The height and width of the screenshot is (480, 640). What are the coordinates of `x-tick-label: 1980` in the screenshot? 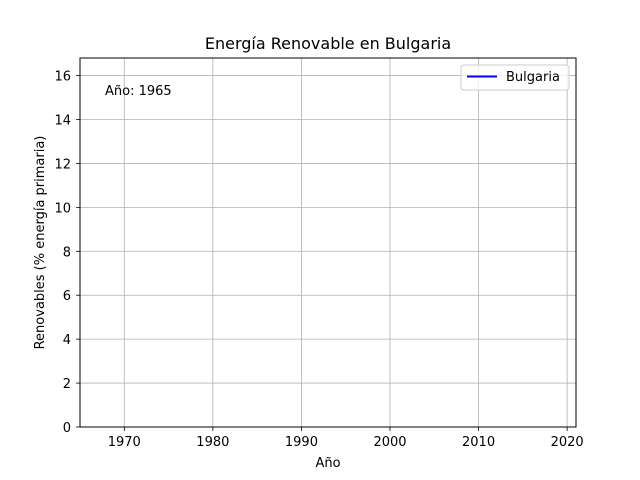 It's located at (212, 442).